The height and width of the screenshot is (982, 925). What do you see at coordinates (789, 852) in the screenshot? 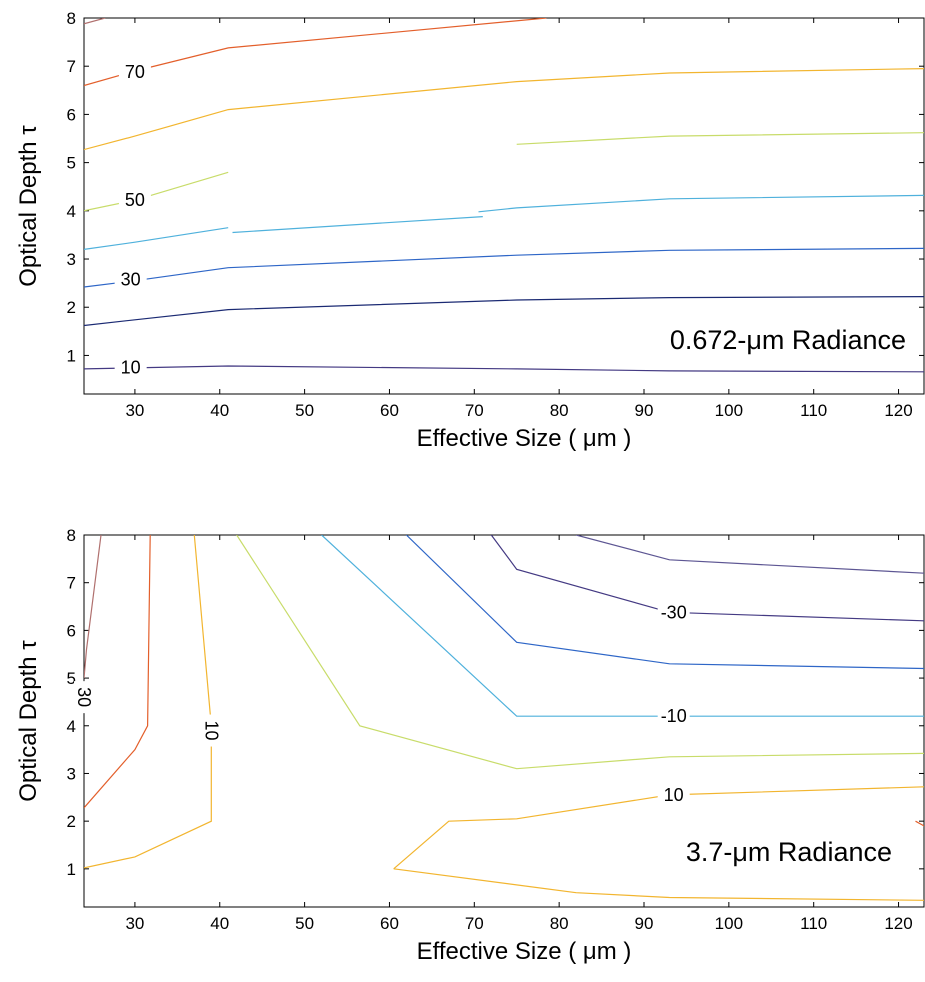
I see `radiance-annotation: 3.7-μm Radiance` at bounding box center [789, 852].